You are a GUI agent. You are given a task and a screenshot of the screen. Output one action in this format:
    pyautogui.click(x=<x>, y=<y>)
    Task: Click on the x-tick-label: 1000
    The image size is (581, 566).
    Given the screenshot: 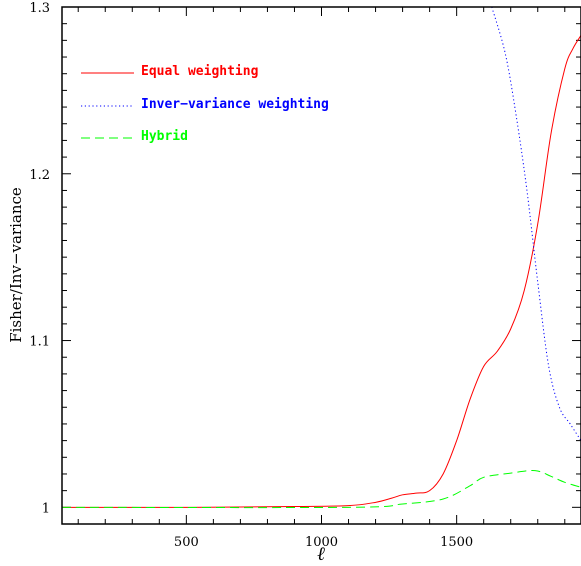 What is the action you would take?
    pyautogui.click(x=321, y=542)
    